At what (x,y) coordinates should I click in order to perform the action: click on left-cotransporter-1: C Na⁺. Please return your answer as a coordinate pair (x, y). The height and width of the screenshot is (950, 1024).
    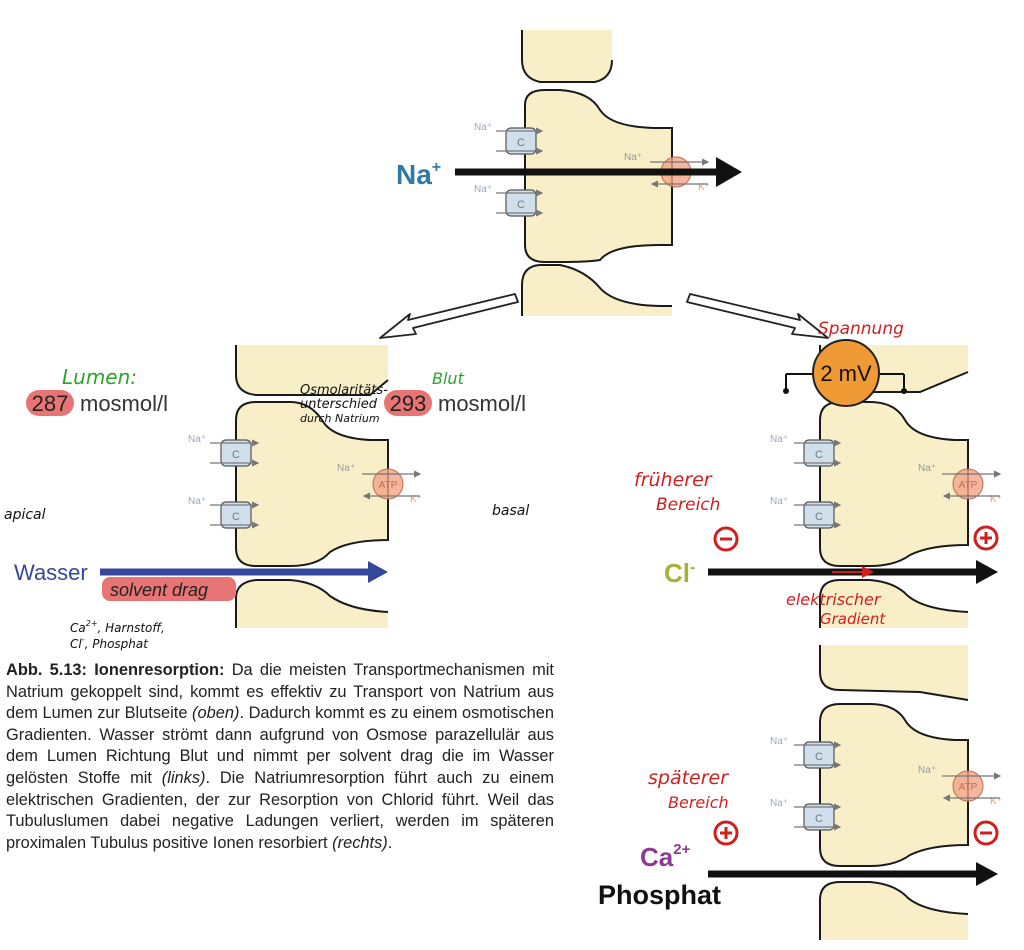
    Looking at the image, I should click on (224, 450).